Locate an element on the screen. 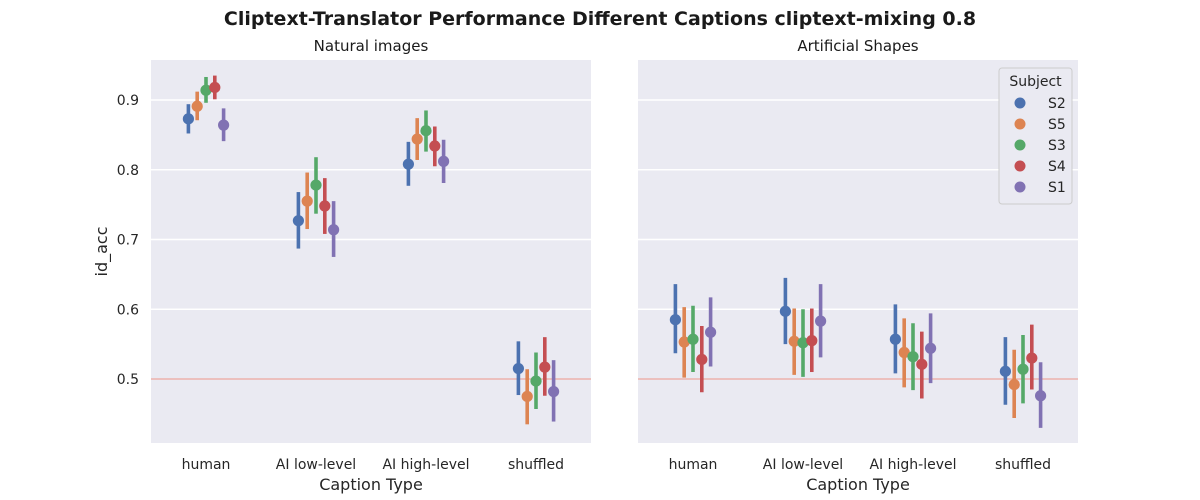 This screenshot has height=500, width=1200. legend-title: Subject is located at coordinates (1035, 82).